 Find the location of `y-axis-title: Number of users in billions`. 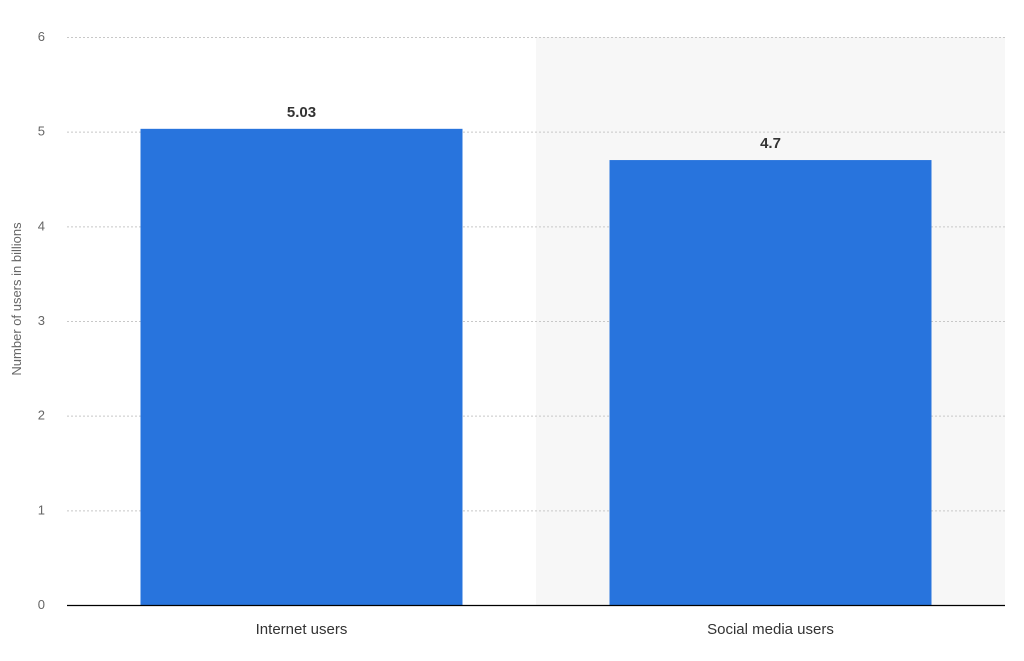

y-axis-title: Number of users in billions is located at coordinates (16, 299).